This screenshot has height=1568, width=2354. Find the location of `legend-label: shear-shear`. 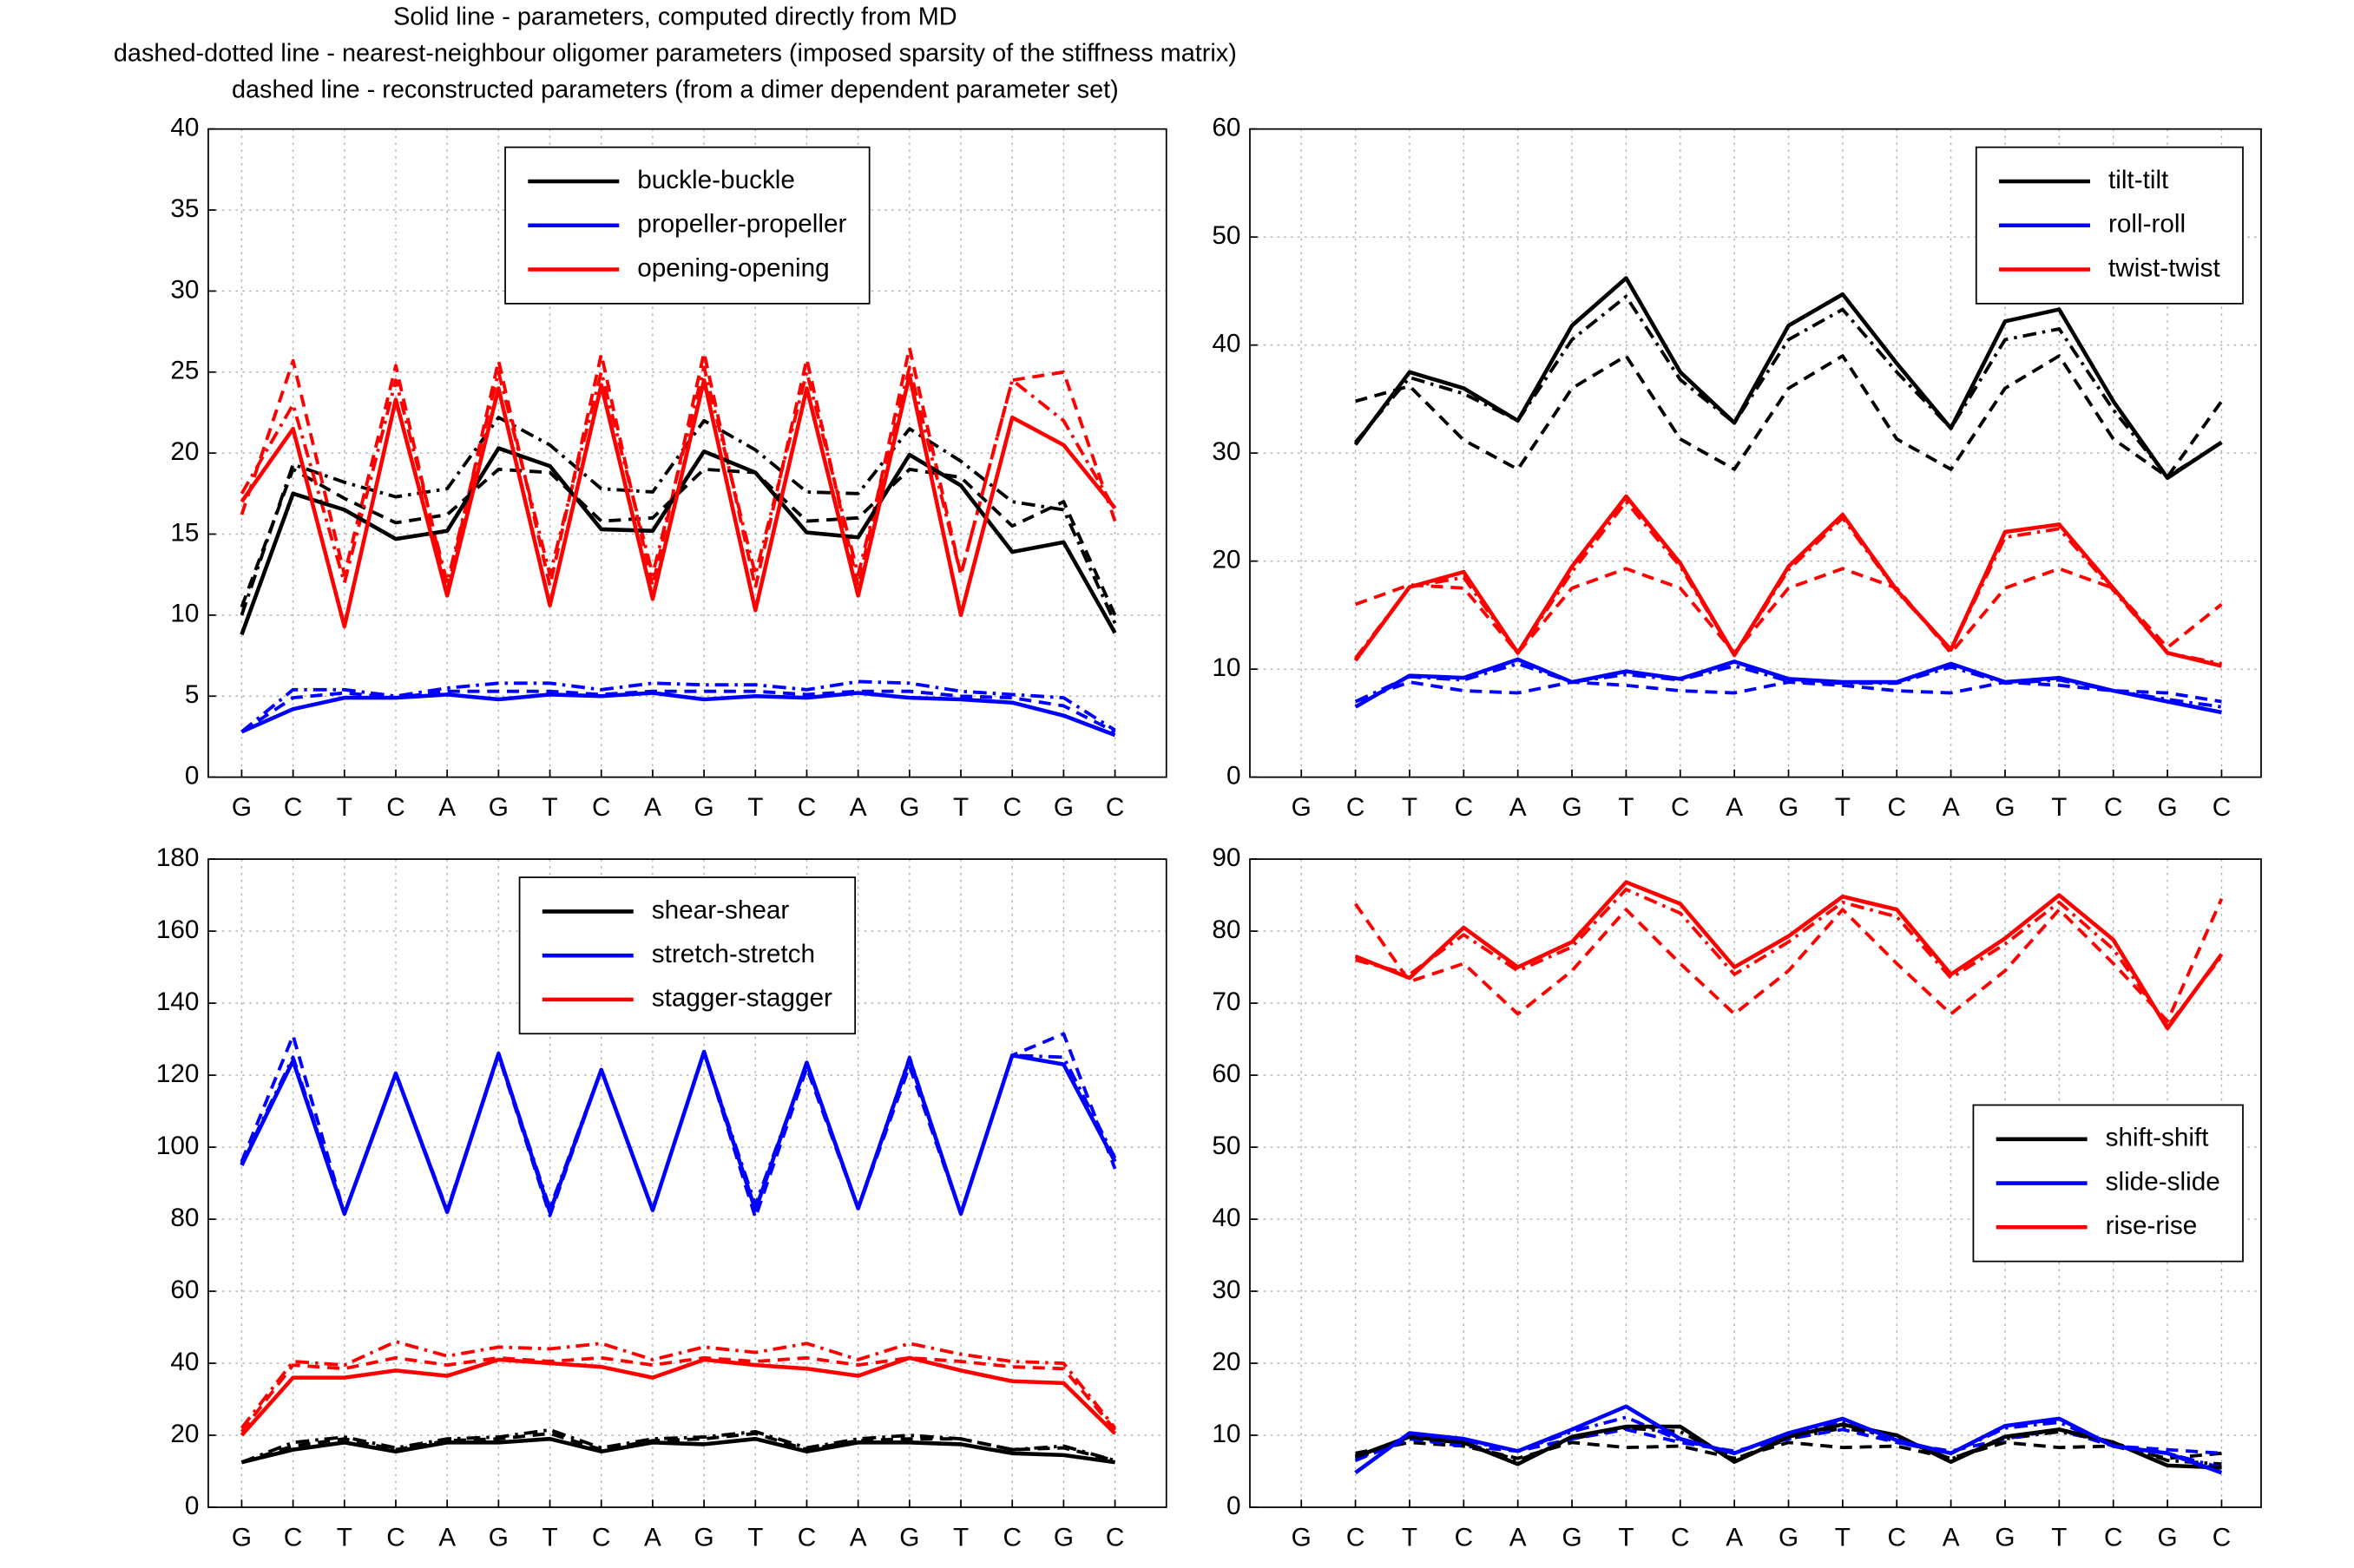

legend-label: shear-shear is located at coordinates (721, 910).